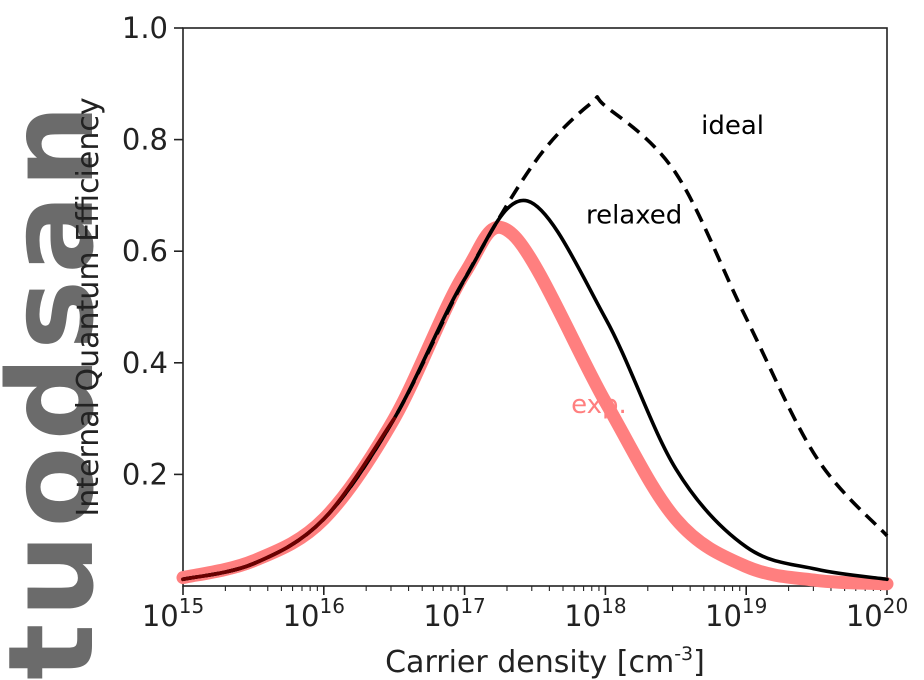  I want to click on x-axis-title-suffix: ], so click(699, 662).